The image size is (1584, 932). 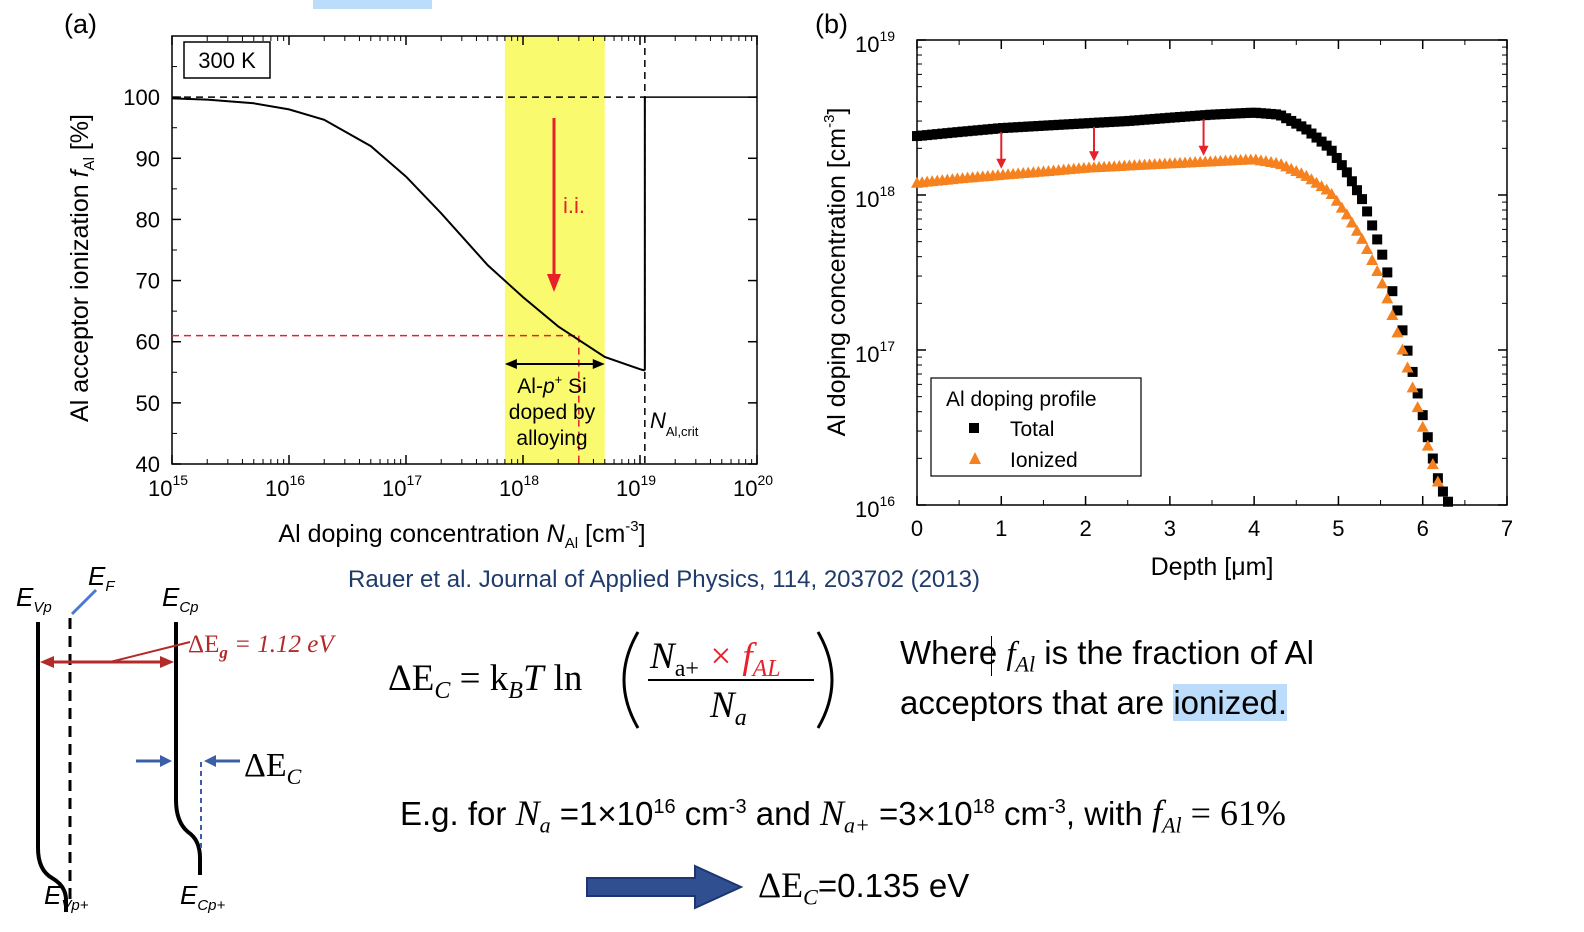 What do you see at coordinates (875, 507) in the screenshot?
I see `y-tick-label: 1016` at bounding box center [875, 507].